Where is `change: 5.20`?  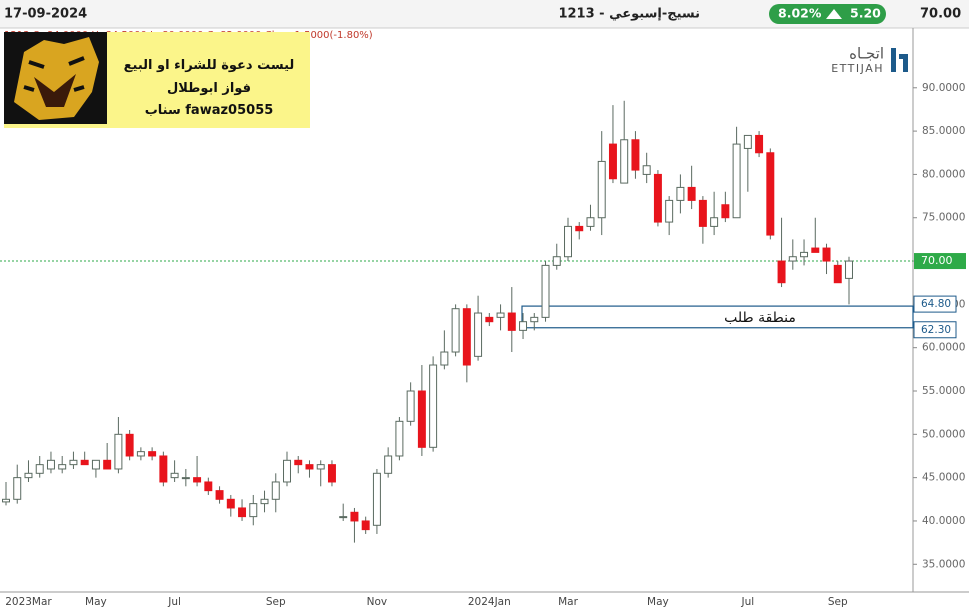 change: 5.20 is located at coordinates (865, 13).